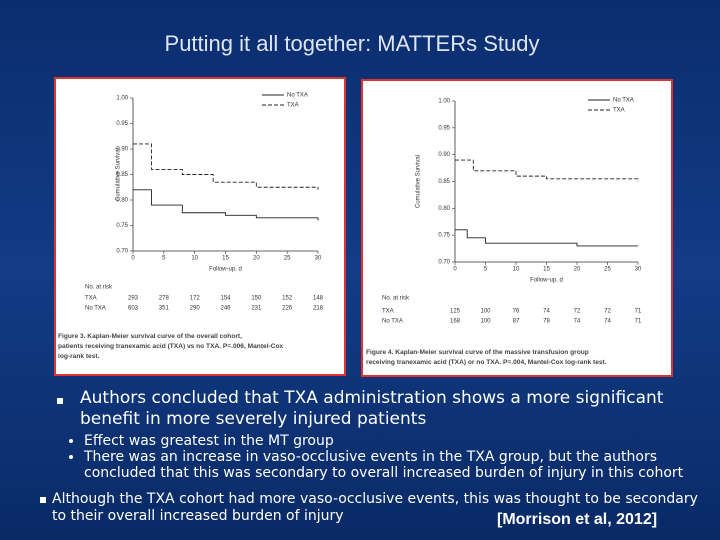 The width and height of the screenshot is (720, 540). I want to click on at-risk-value: 125, so click(455, 312).